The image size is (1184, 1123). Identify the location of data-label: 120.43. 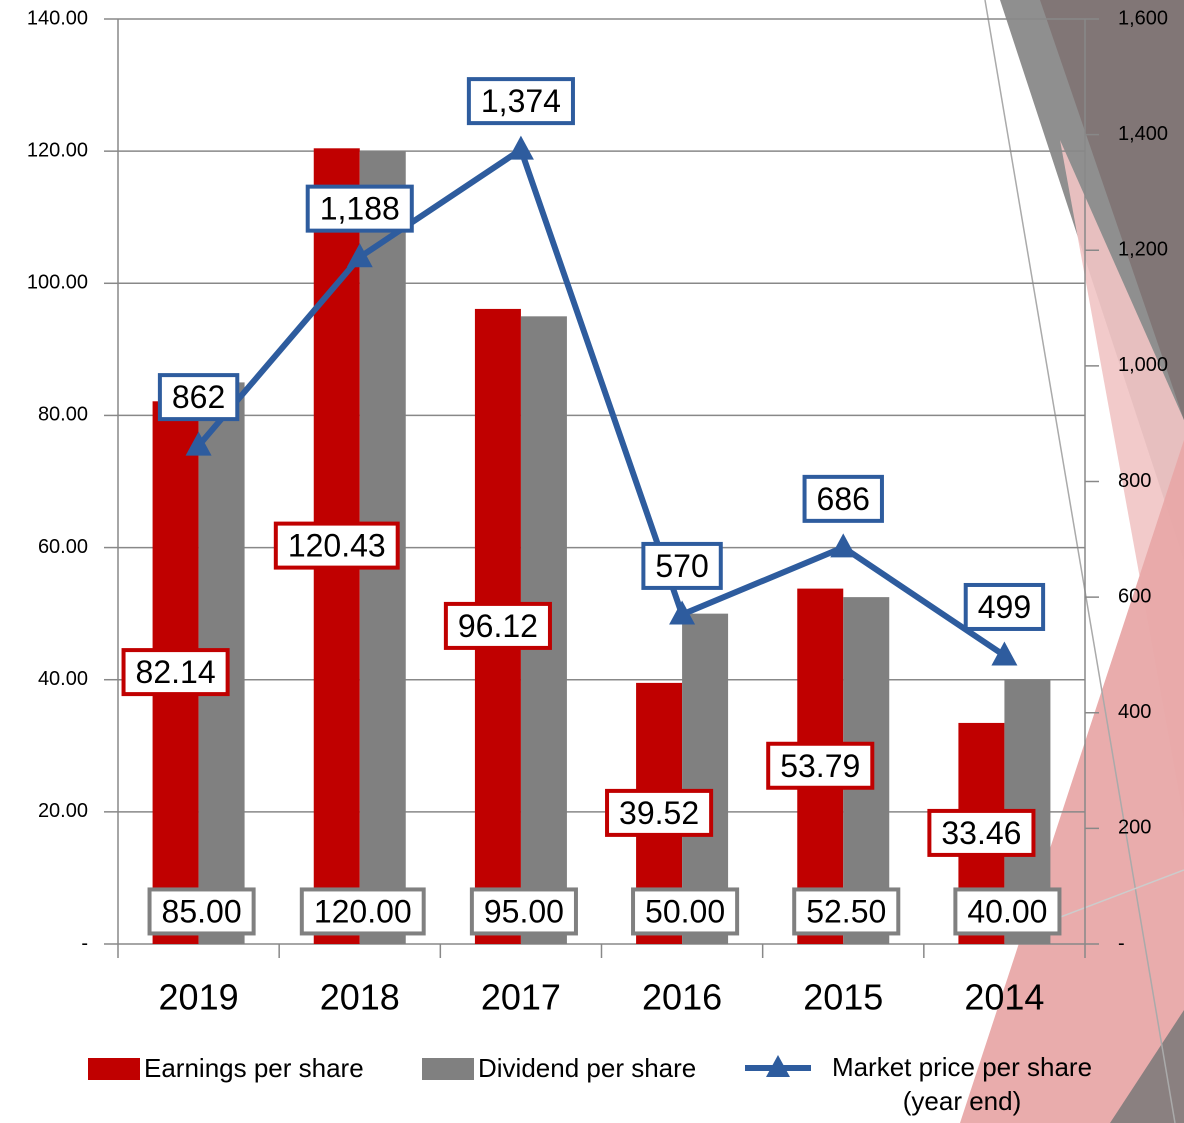
(337, 546).